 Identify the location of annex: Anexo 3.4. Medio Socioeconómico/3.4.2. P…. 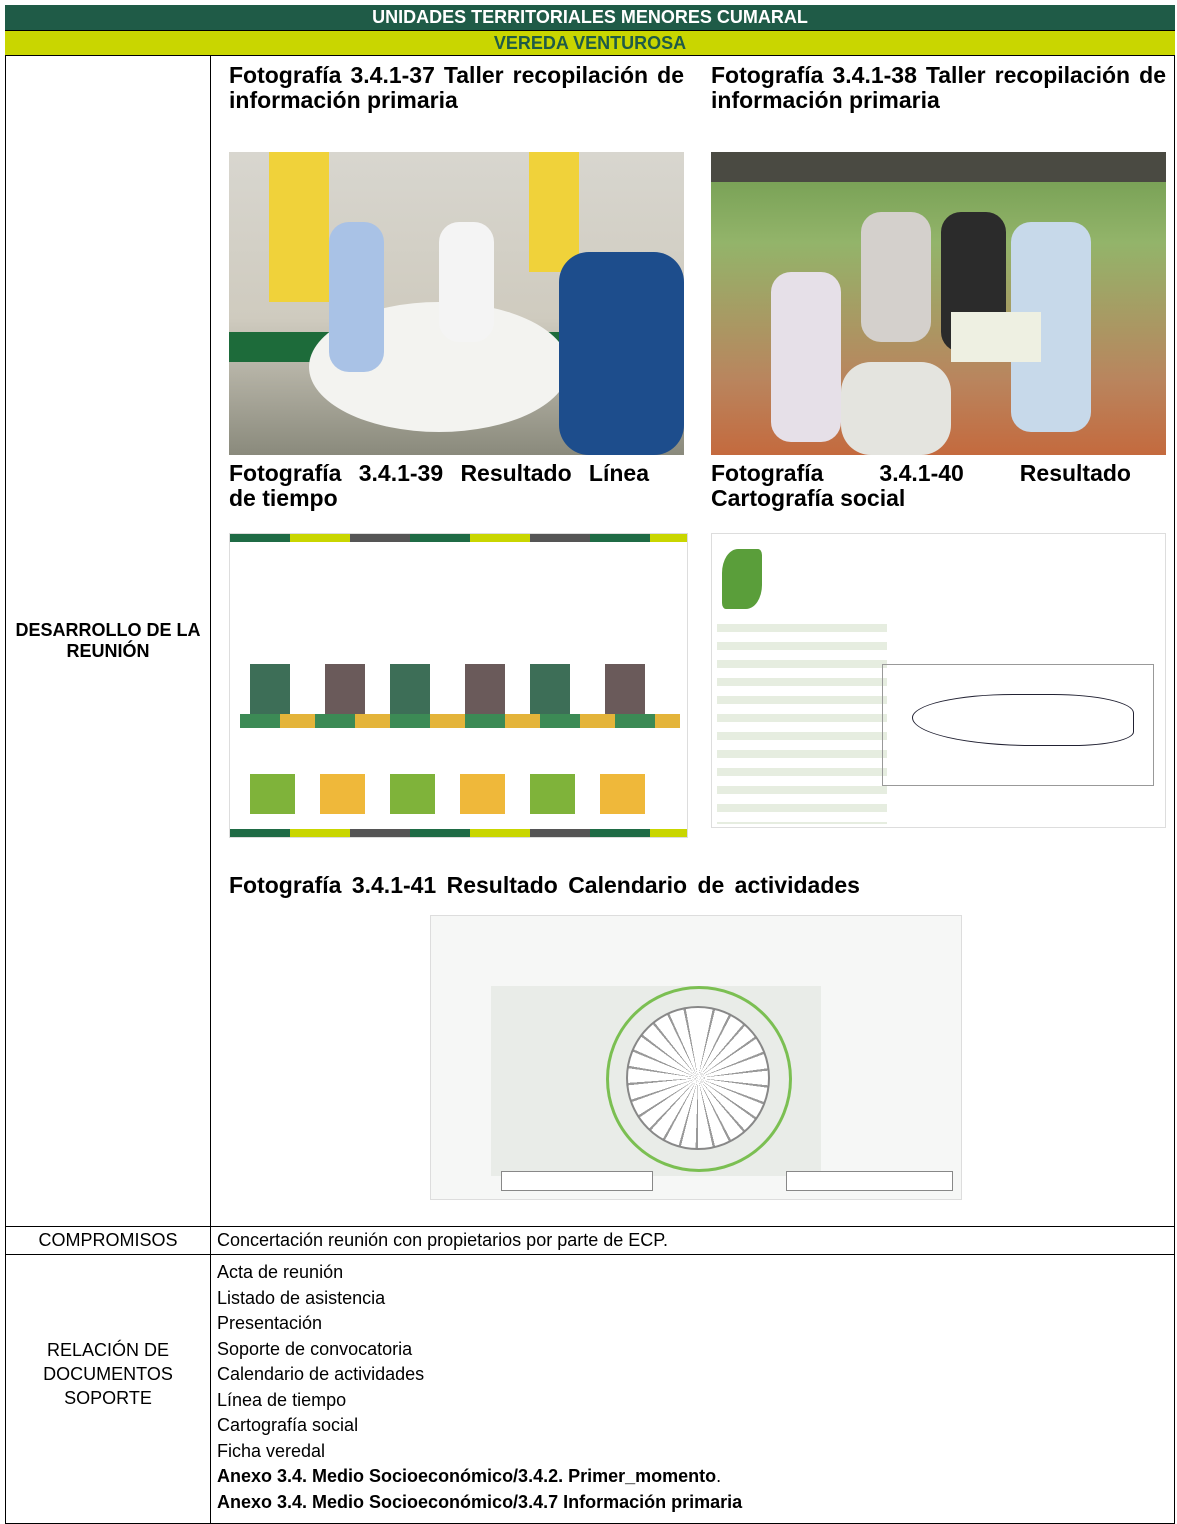
(467, 1476).